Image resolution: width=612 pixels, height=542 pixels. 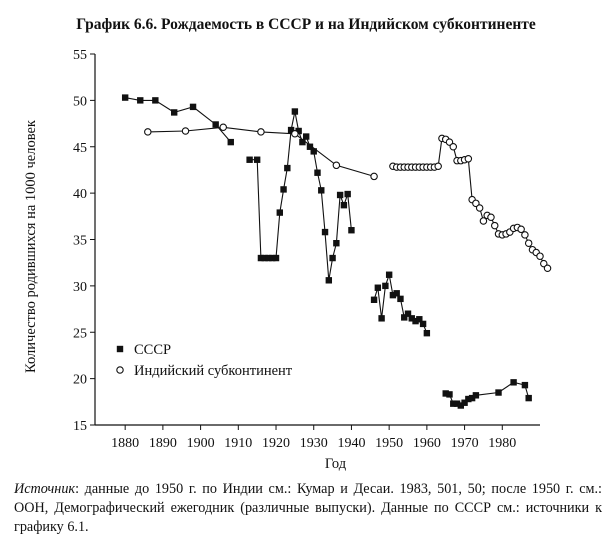 What do you see at coordinates (80, 55) in the screenshot?
I see `y-tick-label: 55` at bounding box center [80, 55].